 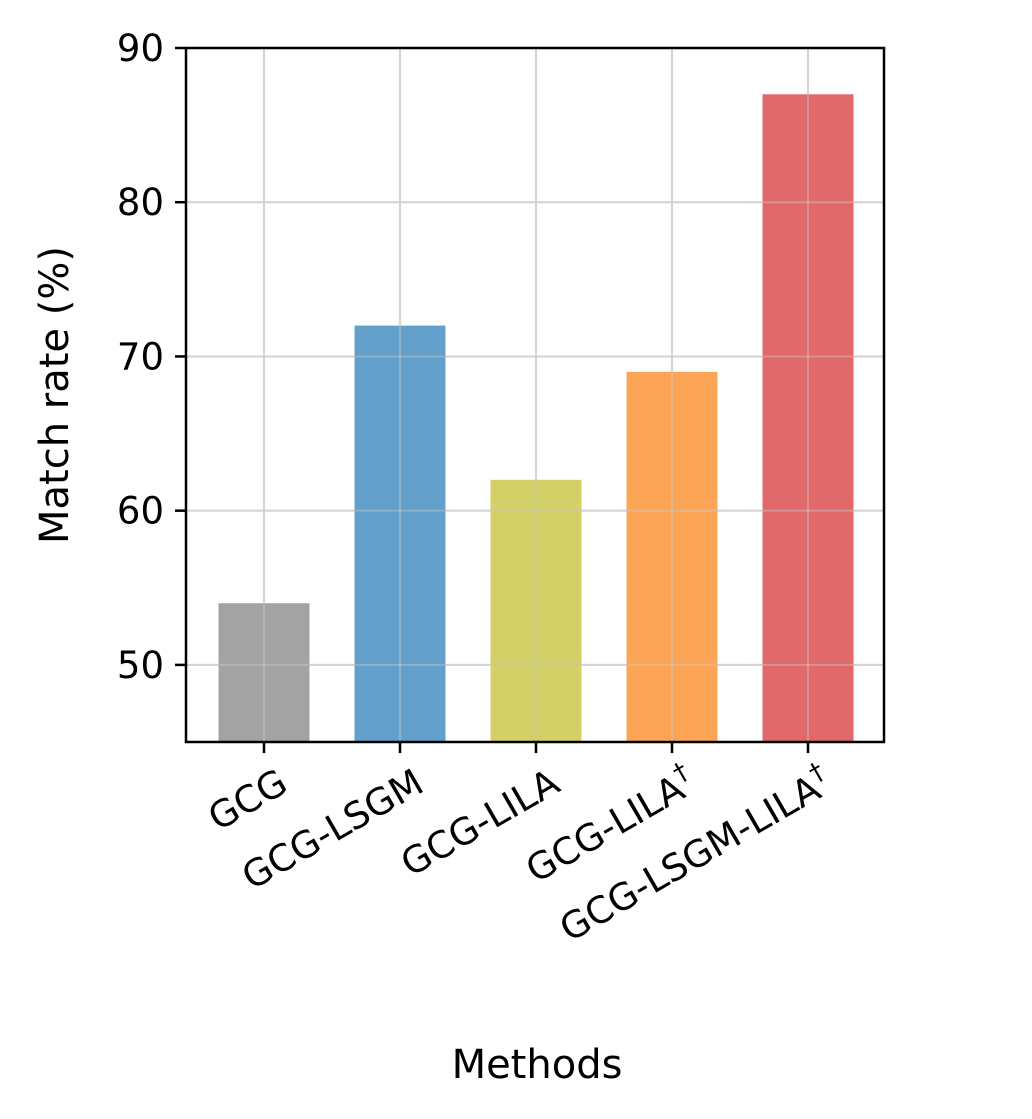 I want to click on bar-gcg-lsgm, so click(x=400, y=533).